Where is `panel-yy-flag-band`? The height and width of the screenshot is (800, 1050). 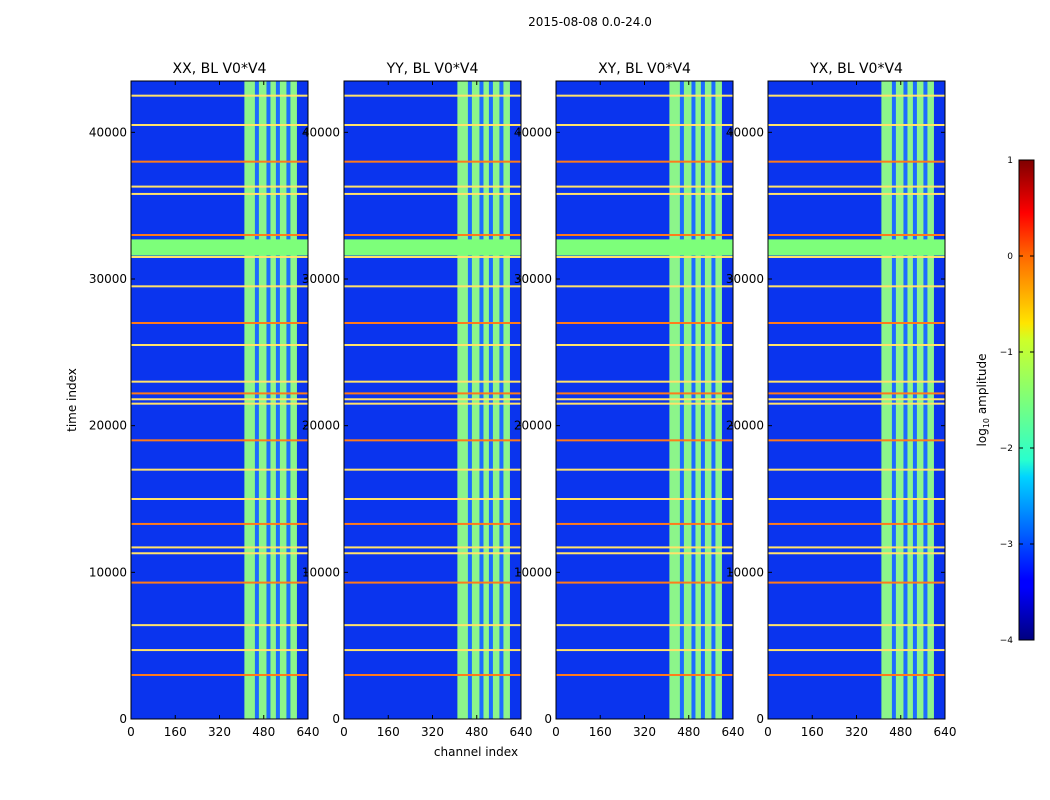
panel-yy-flag-band is located at coordinates (432, 247).